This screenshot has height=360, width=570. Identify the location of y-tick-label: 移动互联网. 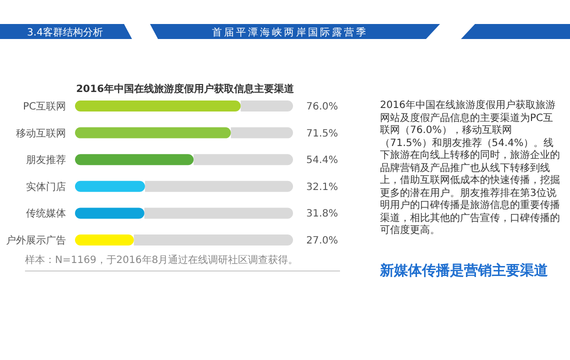
(41, 133).